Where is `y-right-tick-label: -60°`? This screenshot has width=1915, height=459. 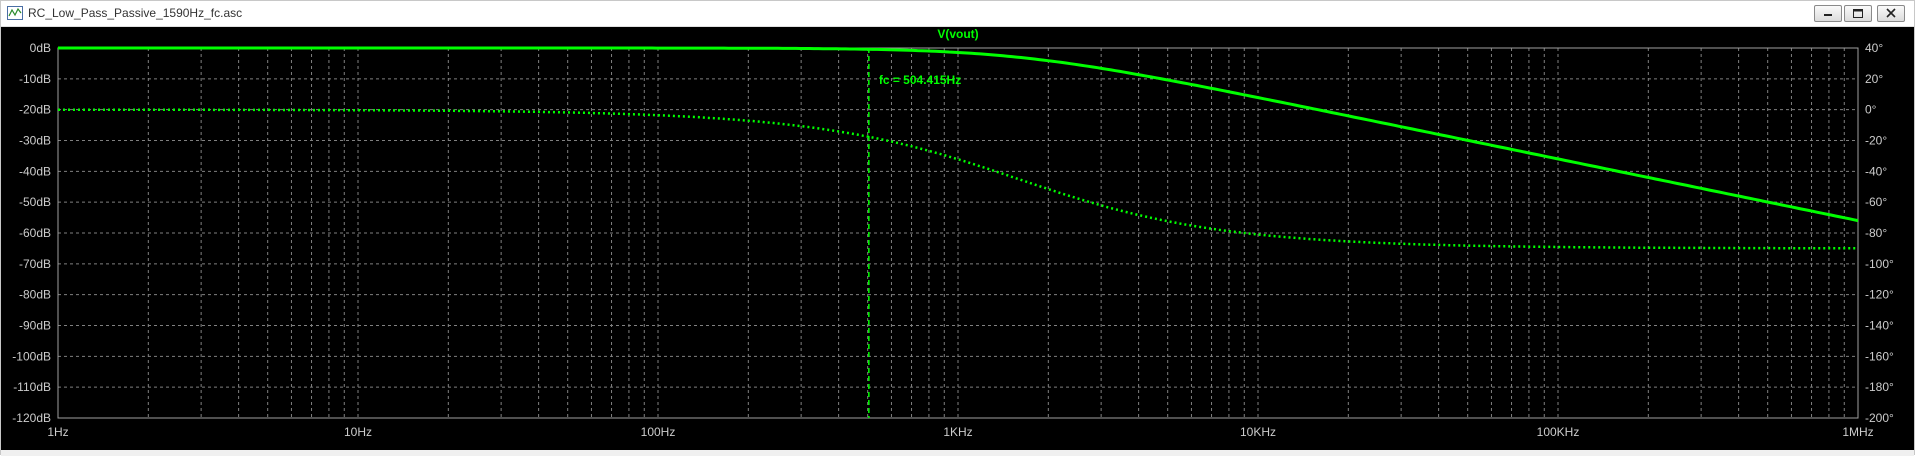 y-right-tick-label: -60° is located at coordinates (1876, 202).